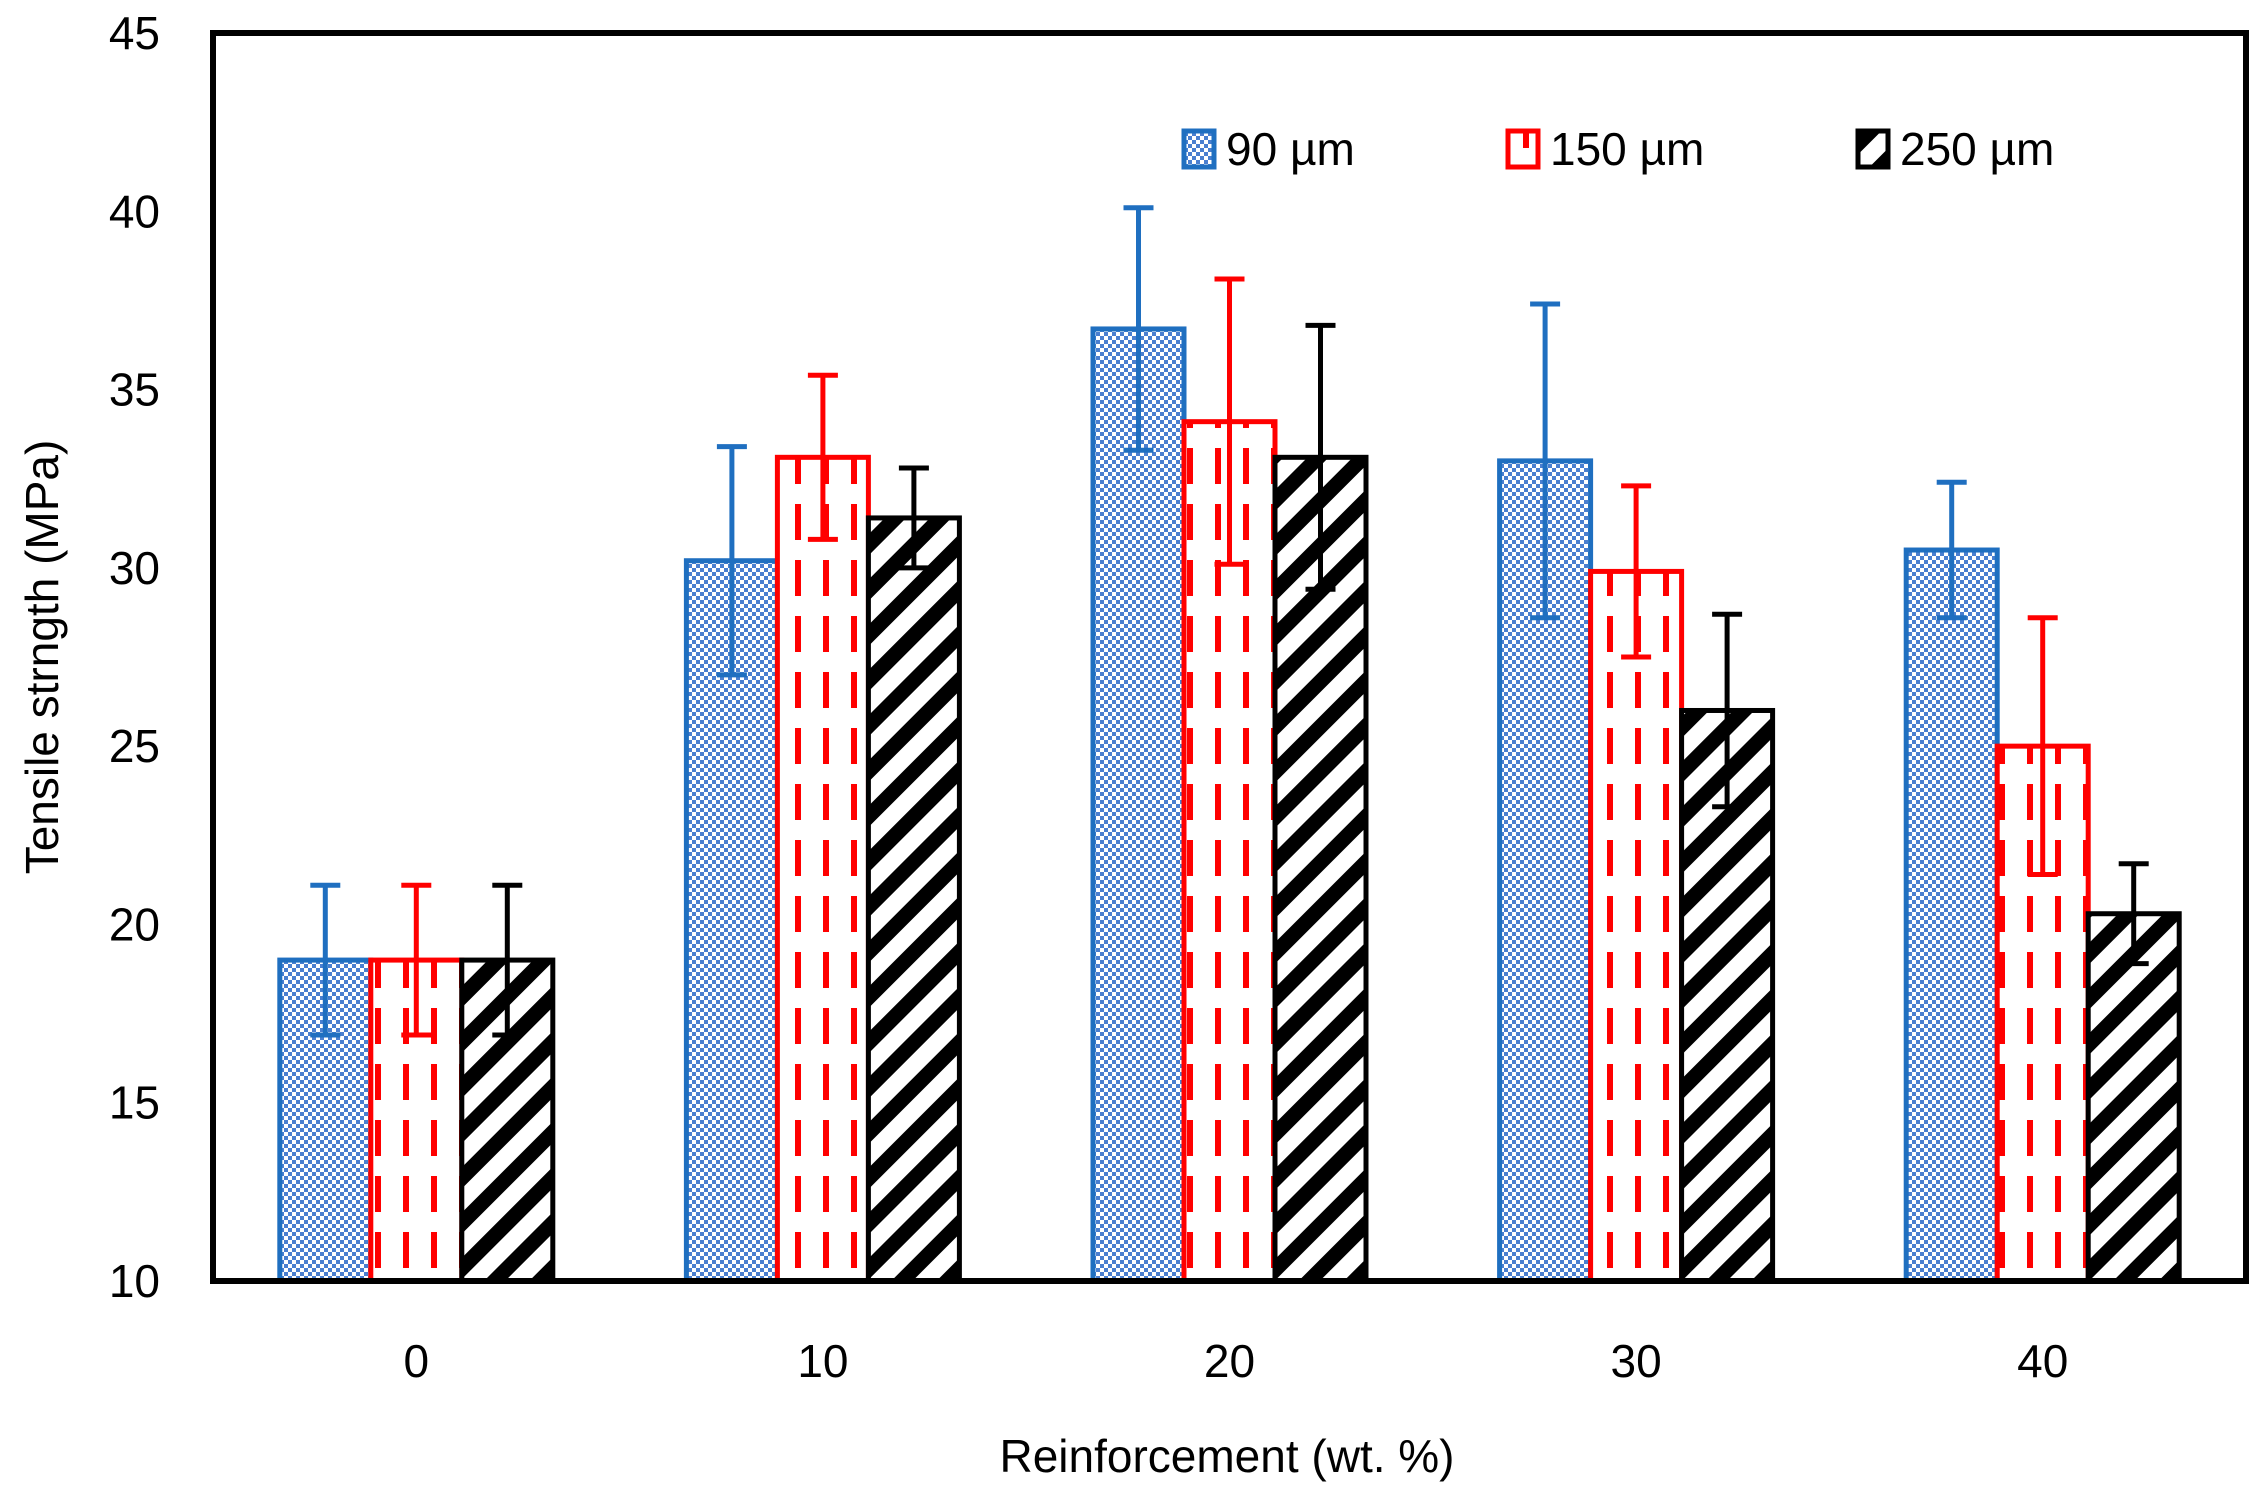 Image resolution: width=2258 pixels, height=1507 pixels. Describe the element at coordinates (2042, 1361) in the screenshot. I see `x-tick-label-40: 40` at that location.